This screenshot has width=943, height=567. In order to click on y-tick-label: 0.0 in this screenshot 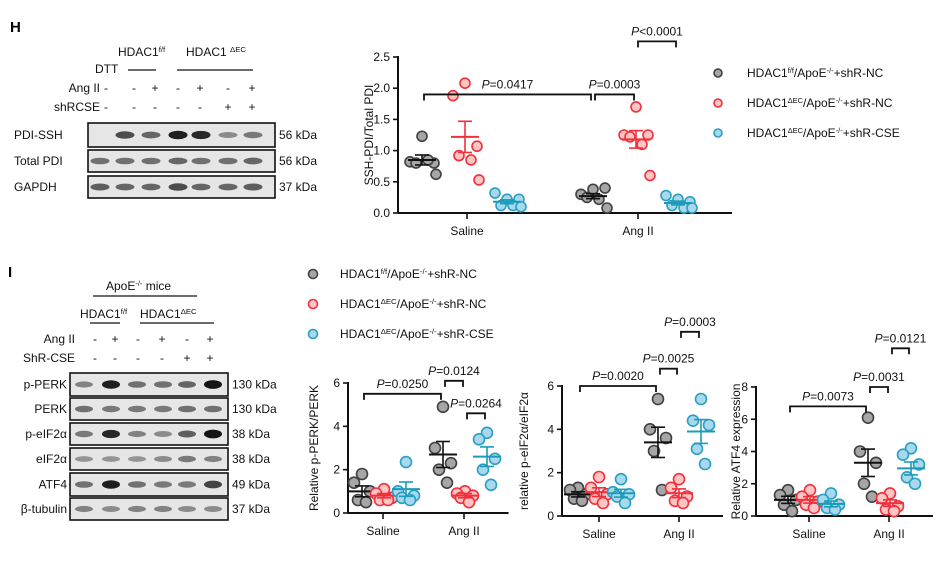, I will do `click(381, 213)`.